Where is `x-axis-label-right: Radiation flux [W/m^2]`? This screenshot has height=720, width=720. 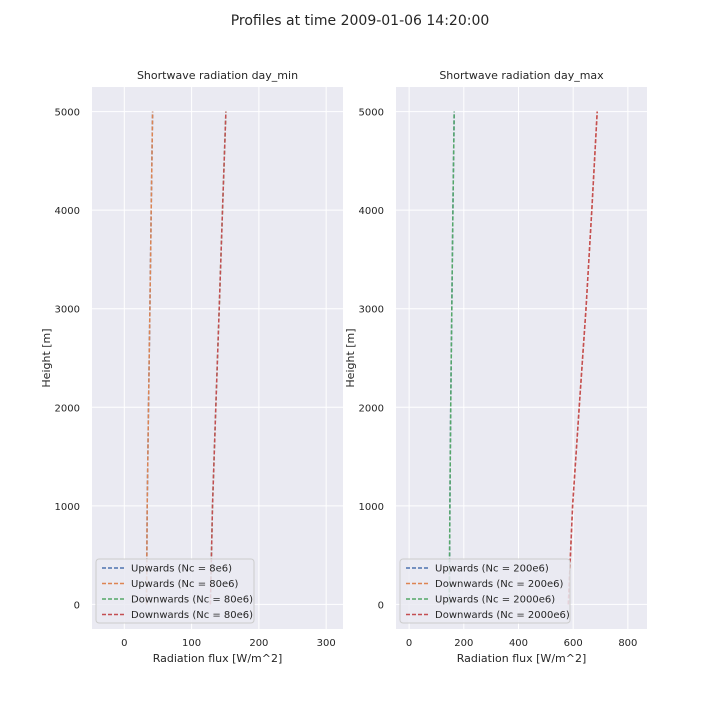 x-axis-label-right: Radiation flux [W/m^2] is located at coordinates (522, 658).